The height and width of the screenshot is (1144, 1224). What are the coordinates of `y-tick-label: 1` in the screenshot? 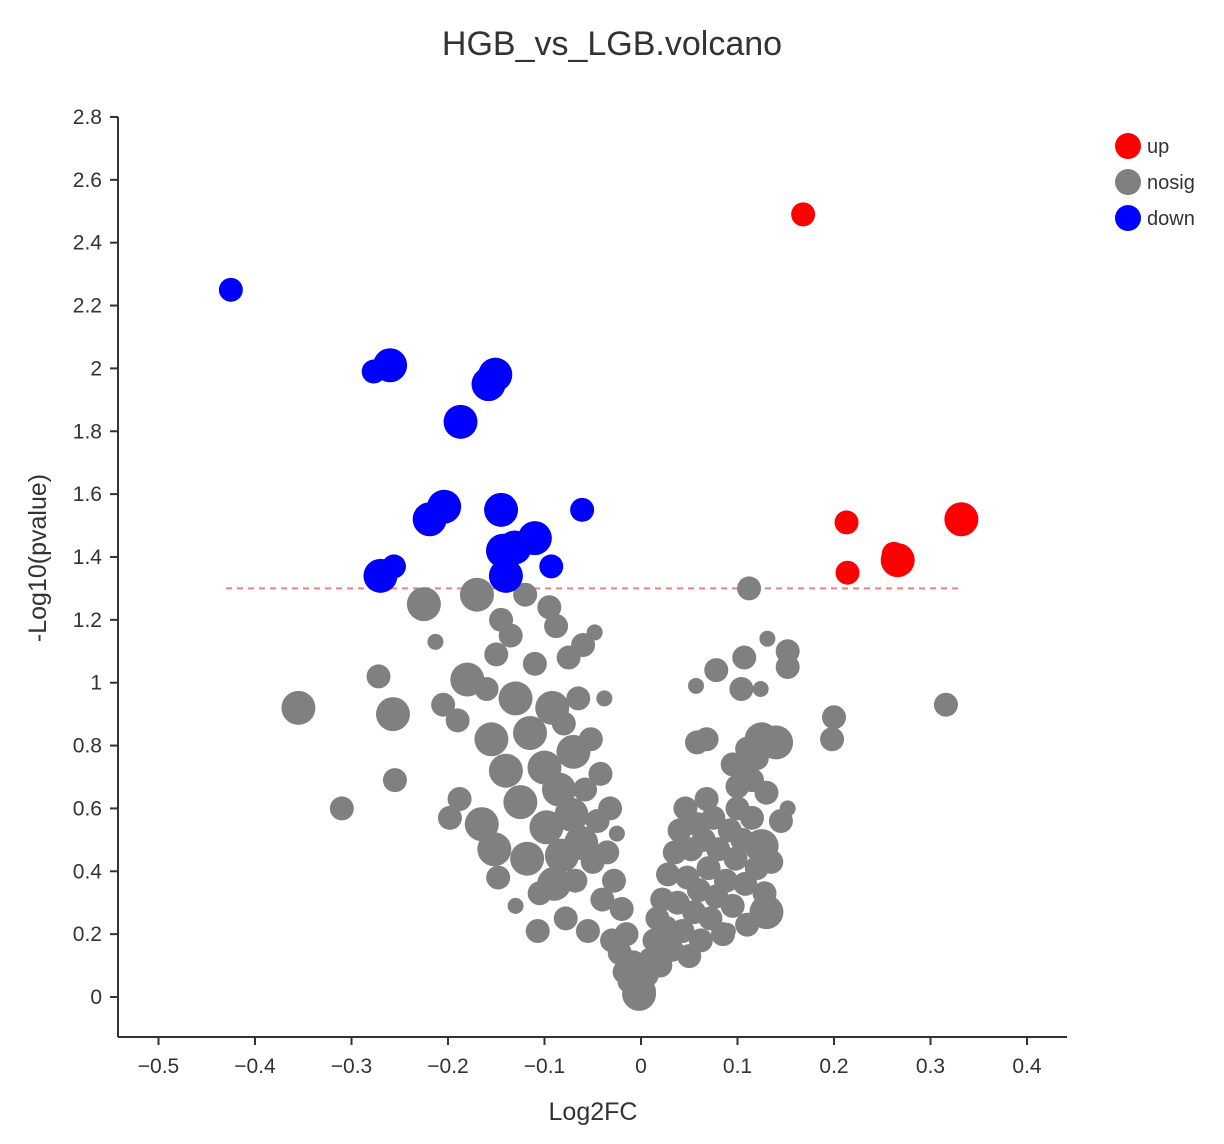 It's located at (96, 683).